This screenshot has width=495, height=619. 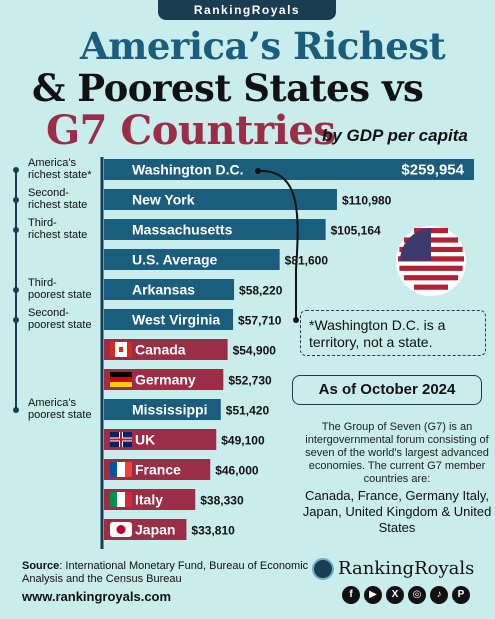 What do you see at coordinates (260, 321) in the screenshot?
I see `value-label-6: $57,710` at bounding box center [260, 321].